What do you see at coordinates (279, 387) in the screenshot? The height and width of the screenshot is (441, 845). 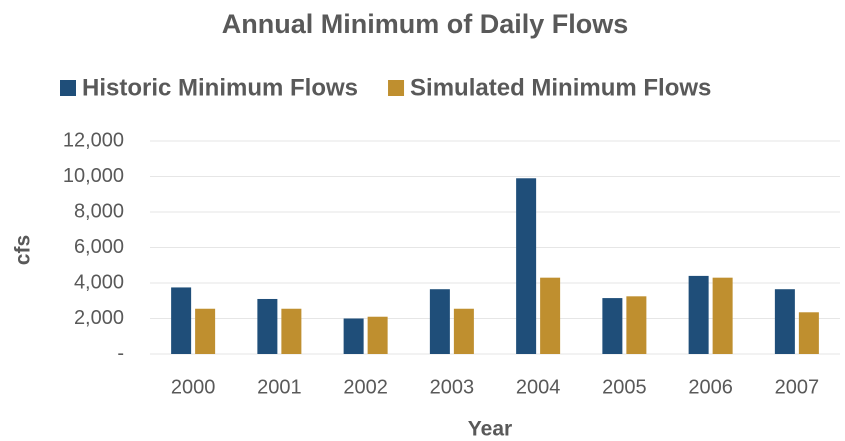 I see `x-tick-label: 2001` at bounding box center [279, 387].